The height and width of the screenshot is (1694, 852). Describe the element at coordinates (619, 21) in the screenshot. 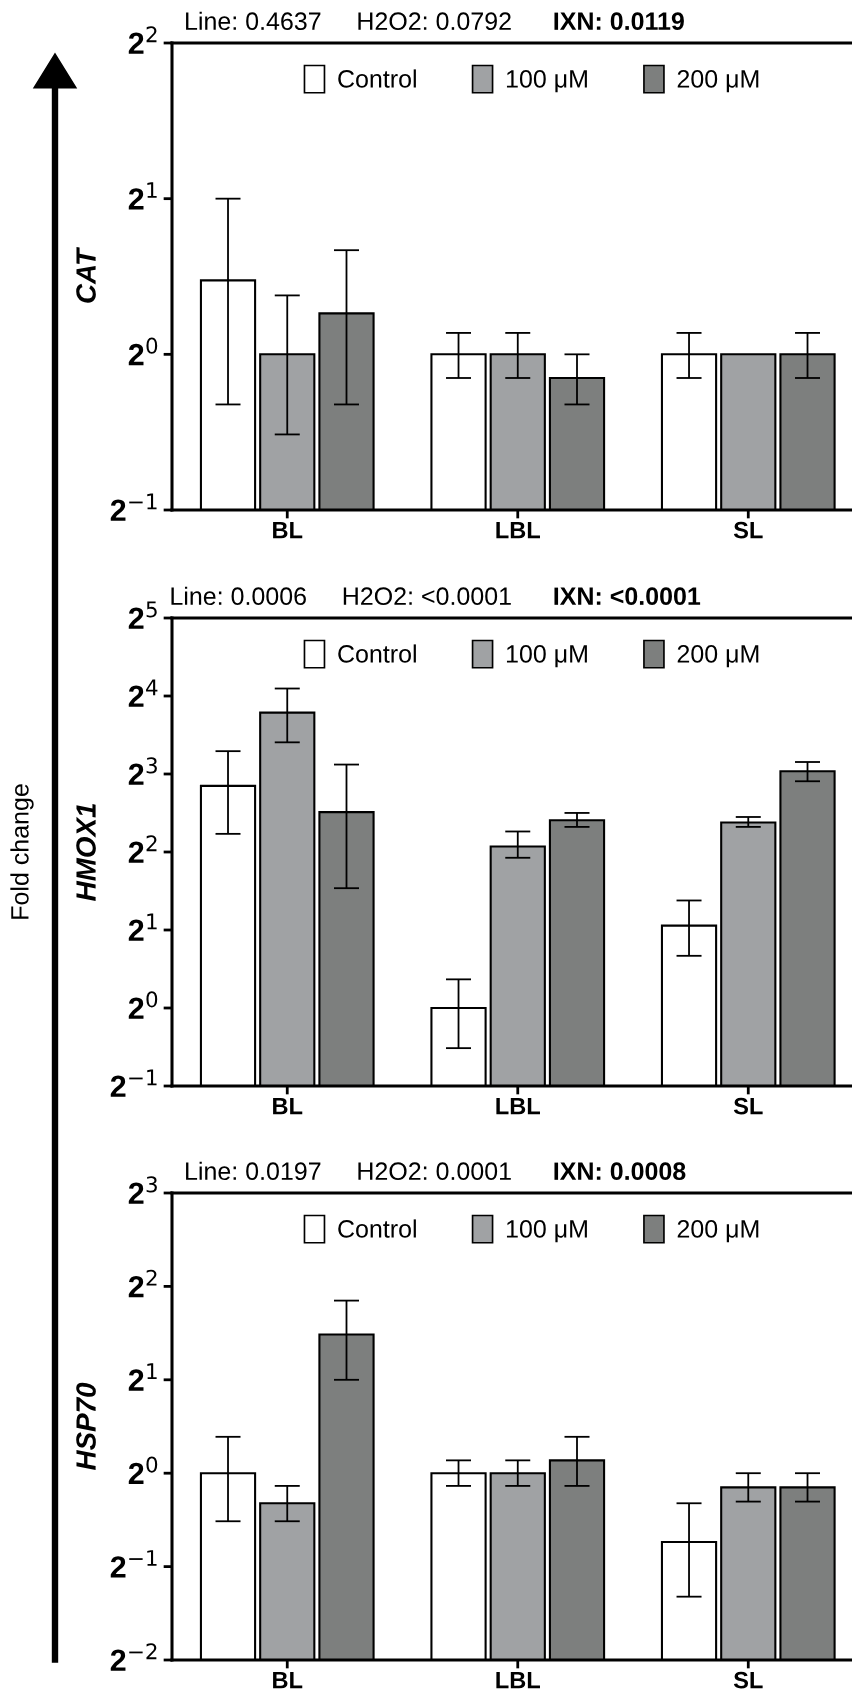

I see `chart-subtitle: IXN: 0.0119` at that location.